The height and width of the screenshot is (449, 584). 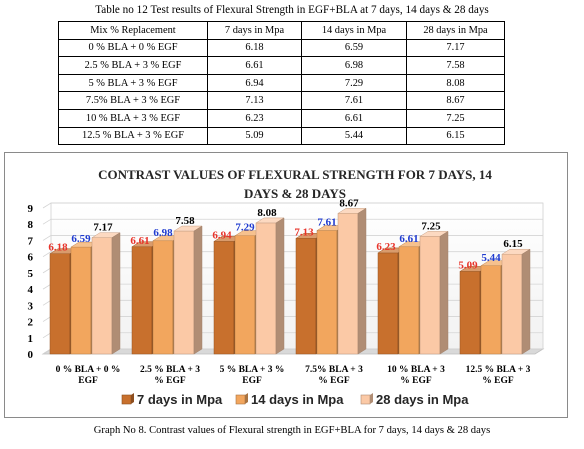 What do you see at coordinates (431, 226) in the screenshot?
I see `data-label: 7.25` at bounding box center [431, 226].